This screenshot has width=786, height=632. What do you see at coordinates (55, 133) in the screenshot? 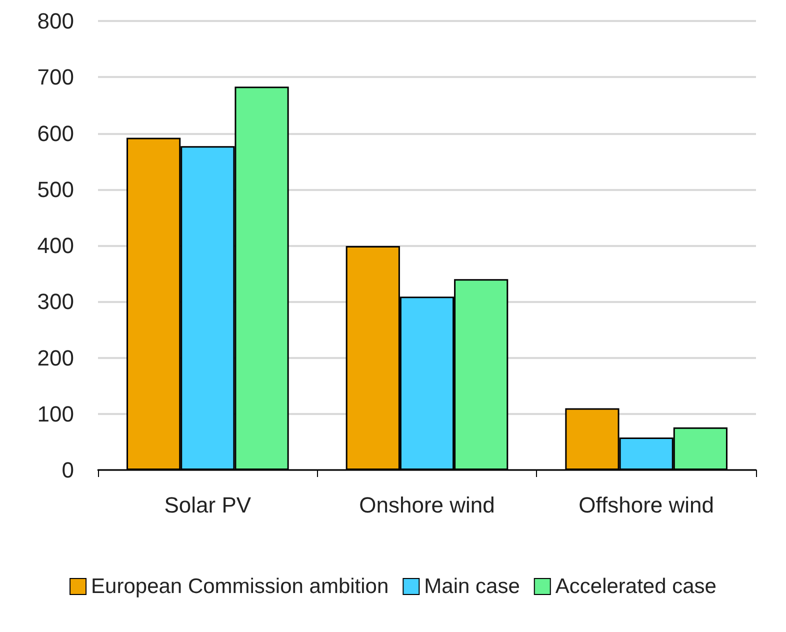
I see `y-tick-label: 600` at bounding box center [55, 133].